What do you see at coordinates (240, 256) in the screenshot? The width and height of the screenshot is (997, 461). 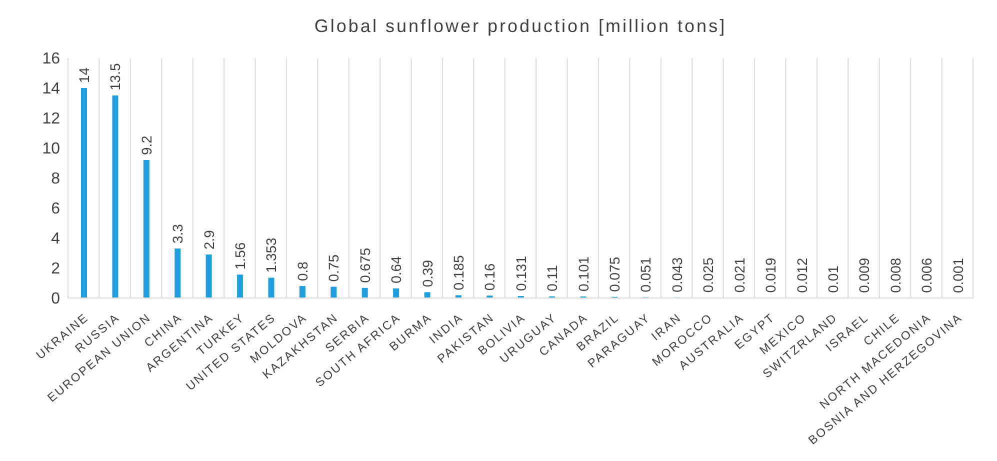 I see `data-label: 1.56` at bounding box center [240, 256].